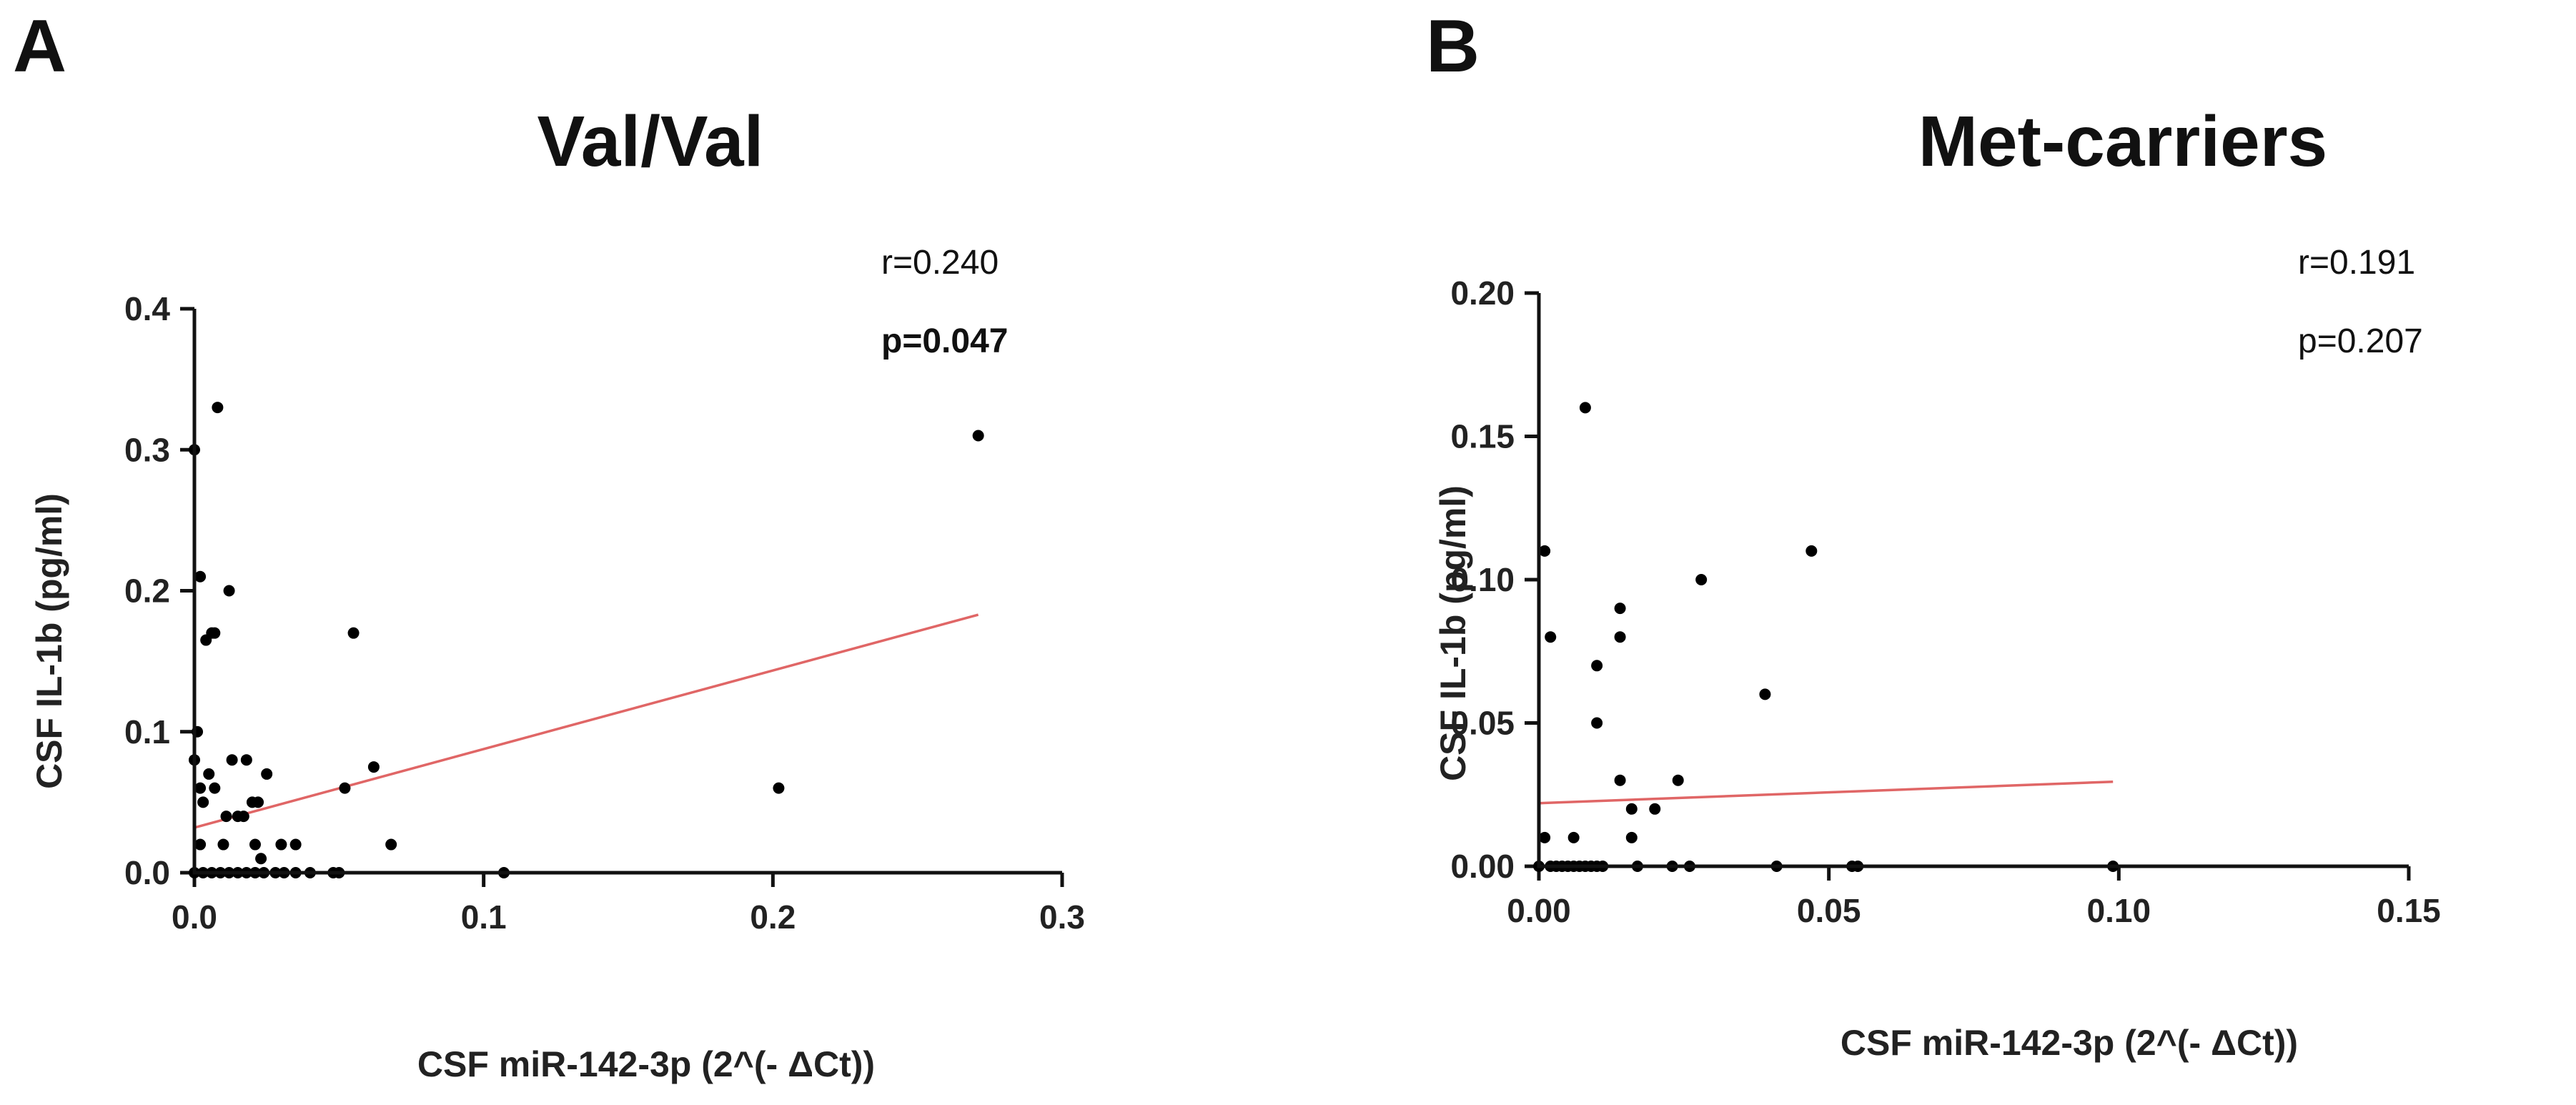 The height and width of the screenshot is (1105, 2576). I want to click on x-tick-label: 0.0, so click(194, 917).